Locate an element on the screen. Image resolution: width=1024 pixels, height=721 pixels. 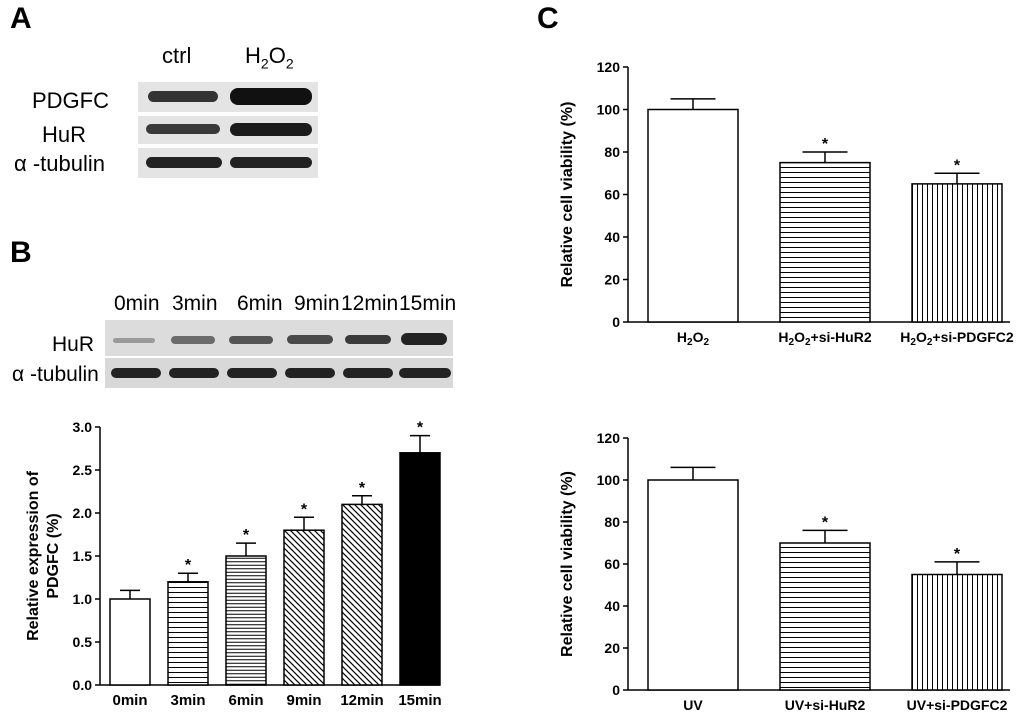
blot-b-lane: 15min is located at coordinates (428, 303).